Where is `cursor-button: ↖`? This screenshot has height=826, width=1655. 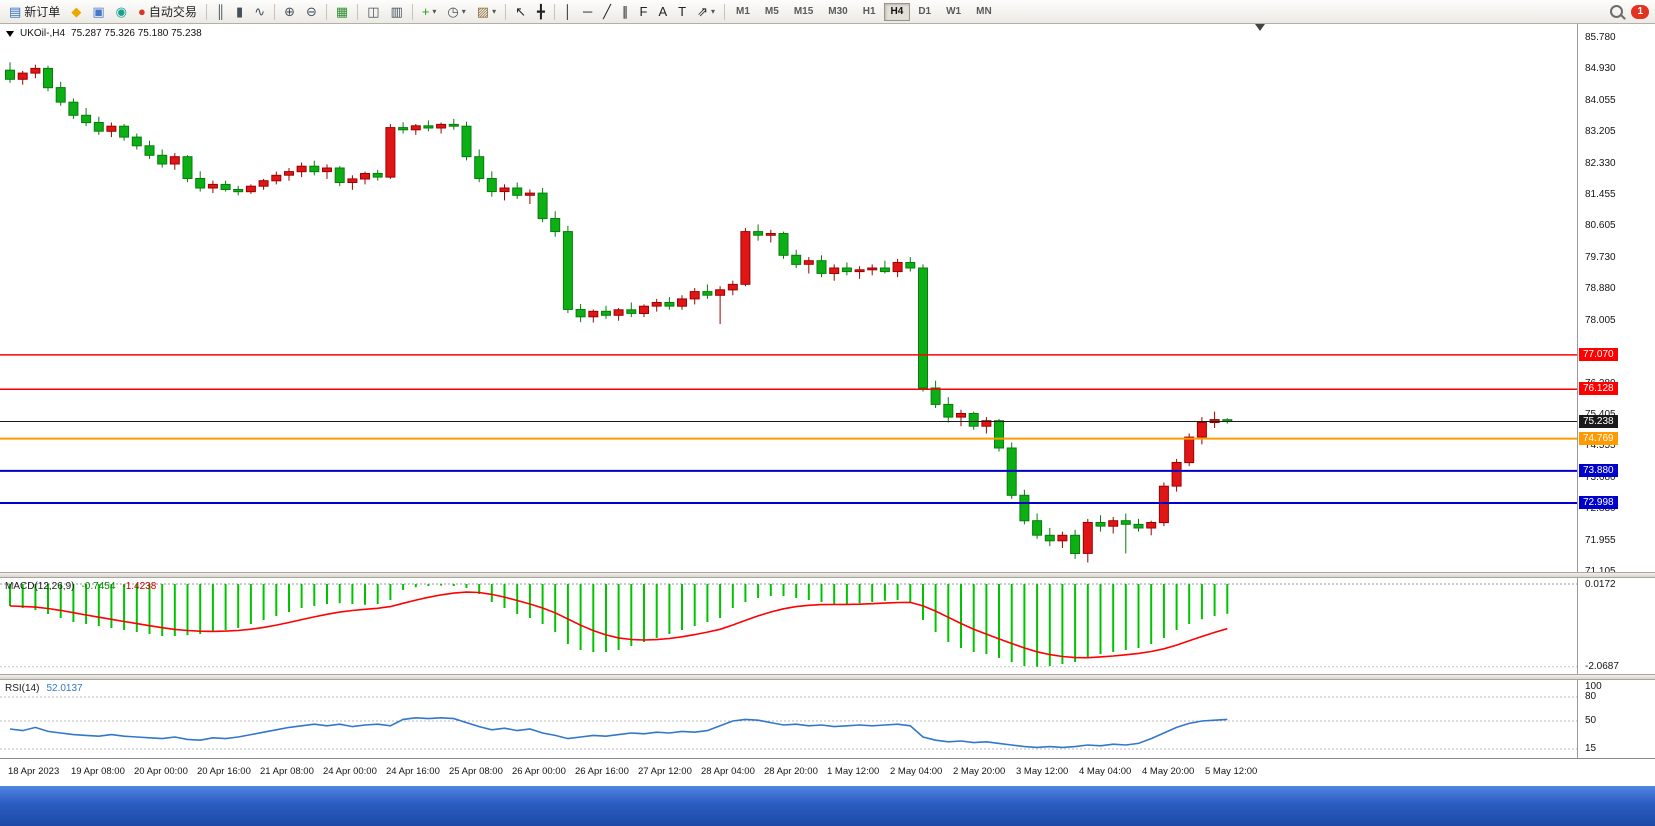 cursor-button: ↖ is located at coordinates (520, 12).